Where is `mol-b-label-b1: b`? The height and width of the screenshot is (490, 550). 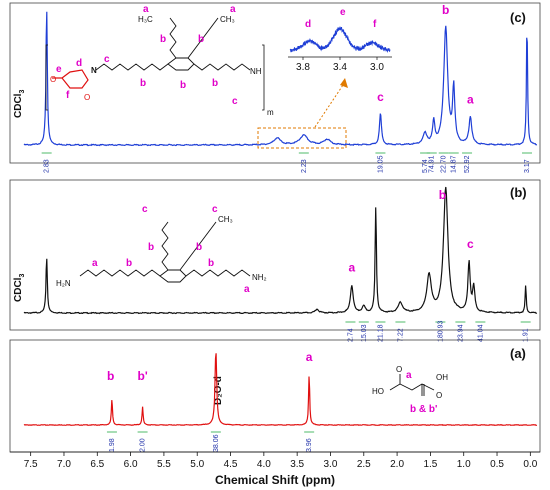
mol-b-label-b1: b is located at coordinates (129, 263).